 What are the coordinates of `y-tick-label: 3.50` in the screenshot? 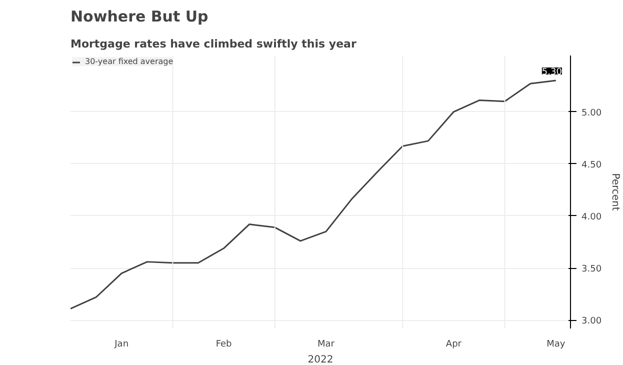 It's located at (592, 269).